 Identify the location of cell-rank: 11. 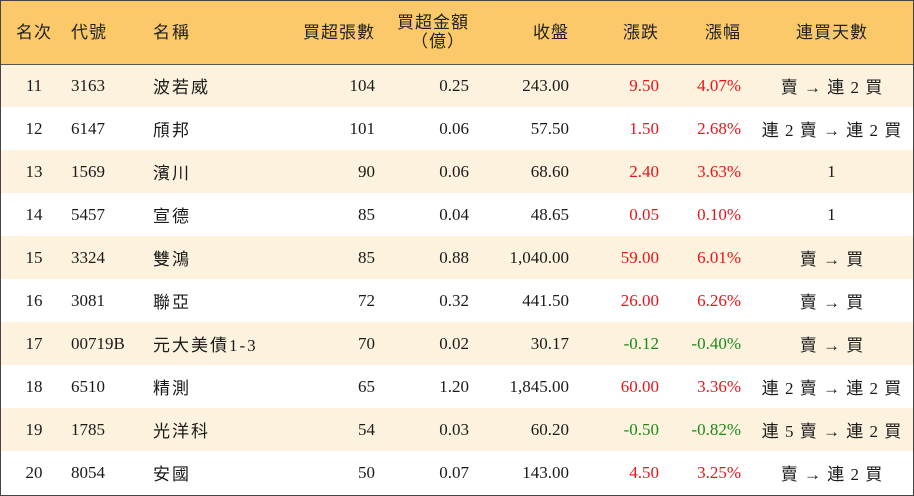
(34, 85).